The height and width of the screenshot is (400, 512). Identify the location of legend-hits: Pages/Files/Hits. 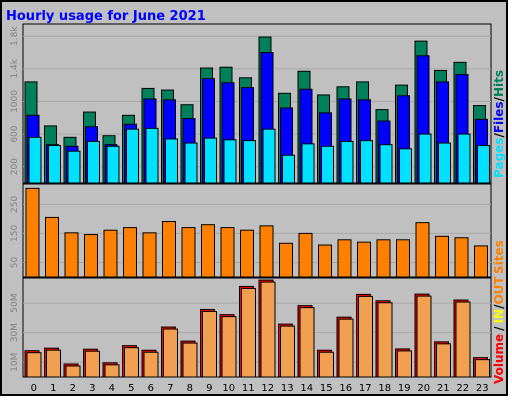
(499, 124).